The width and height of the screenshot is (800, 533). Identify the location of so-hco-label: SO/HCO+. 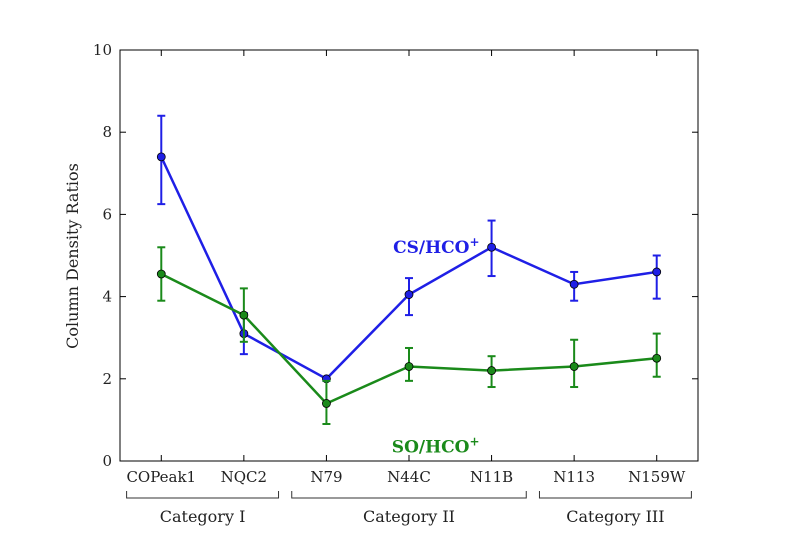
(436, 446).